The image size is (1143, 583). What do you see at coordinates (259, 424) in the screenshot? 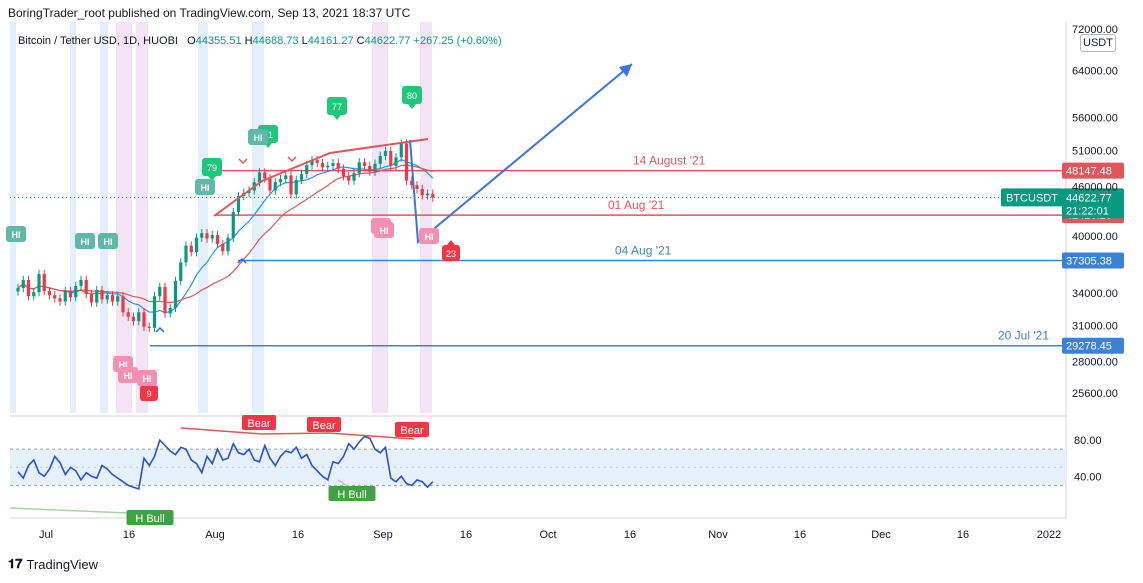
I see `rsi-annotation-label: Bear` at bounding box center [259, 424].